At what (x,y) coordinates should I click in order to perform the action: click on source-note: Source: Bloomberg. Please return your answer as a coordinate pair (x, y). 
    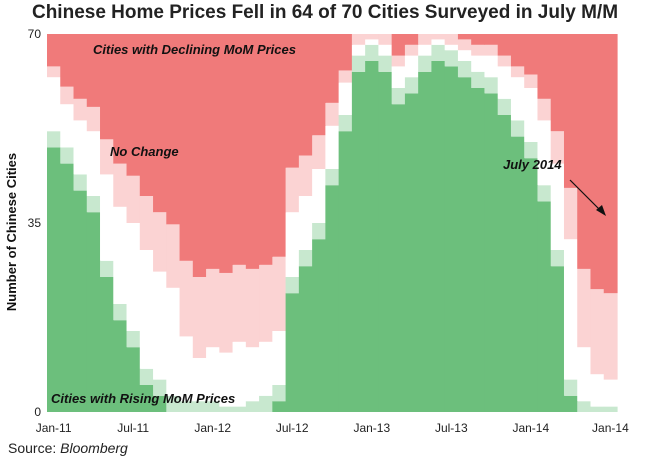
    Looking at the image, I should click on (68, 448).